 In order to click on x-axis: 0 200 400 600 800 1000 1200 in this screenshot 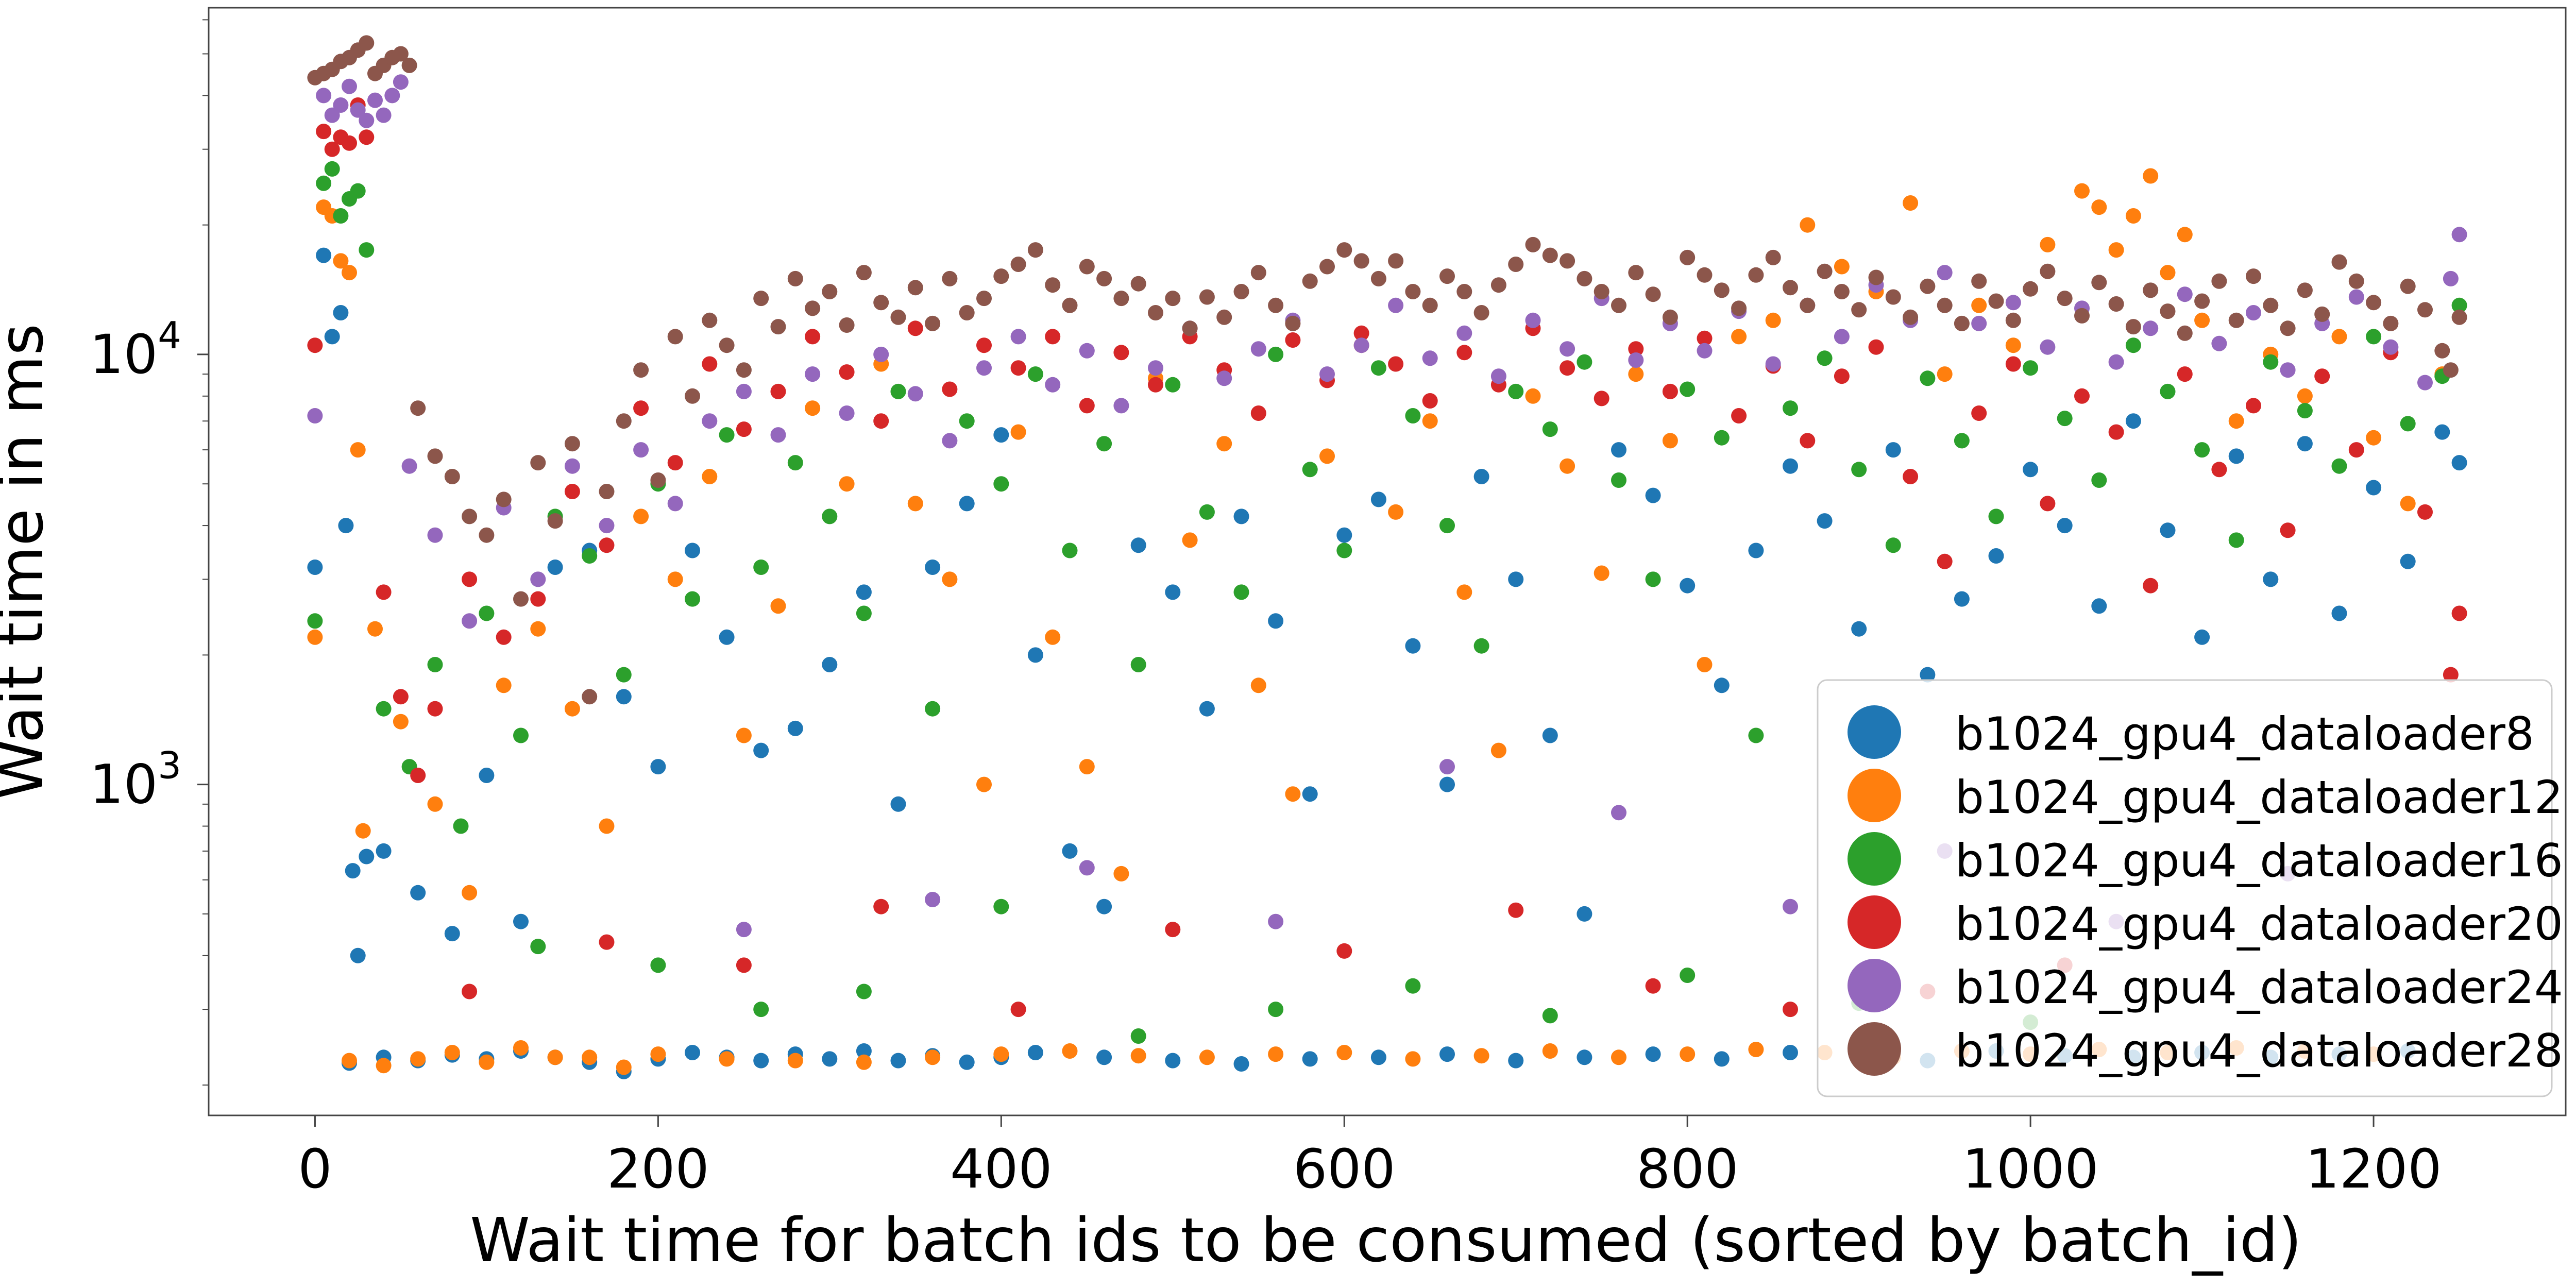, I will do `click(1370, 1157)`.